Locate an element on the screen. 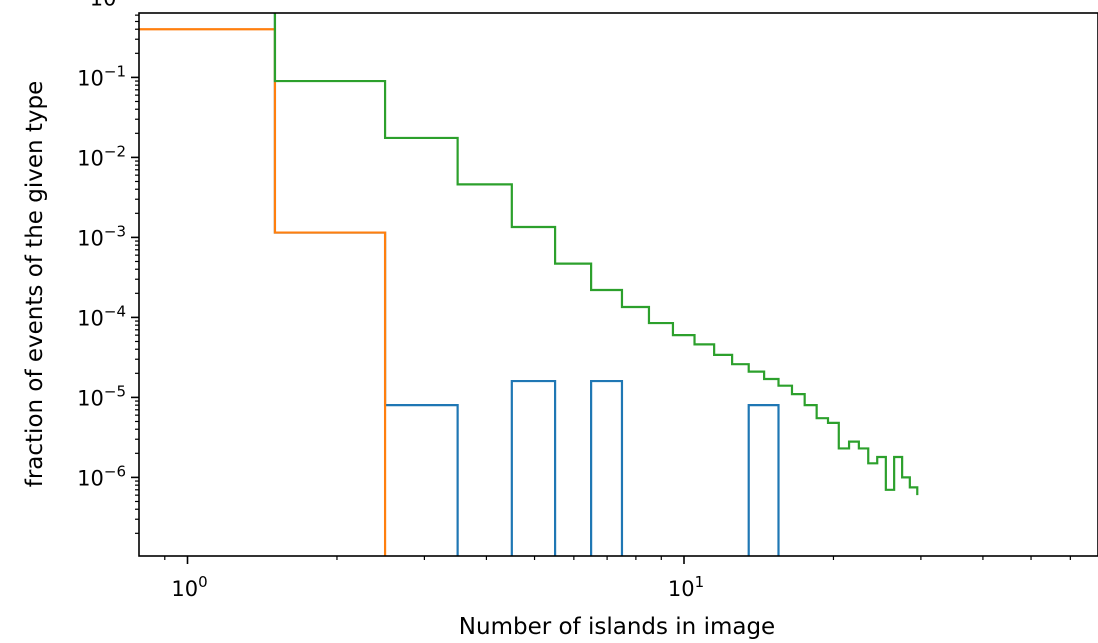 The width and height of the screenshot is (1098, 643). y-tick-label: 10⁻⁶ is located at coordinates (101, 476).